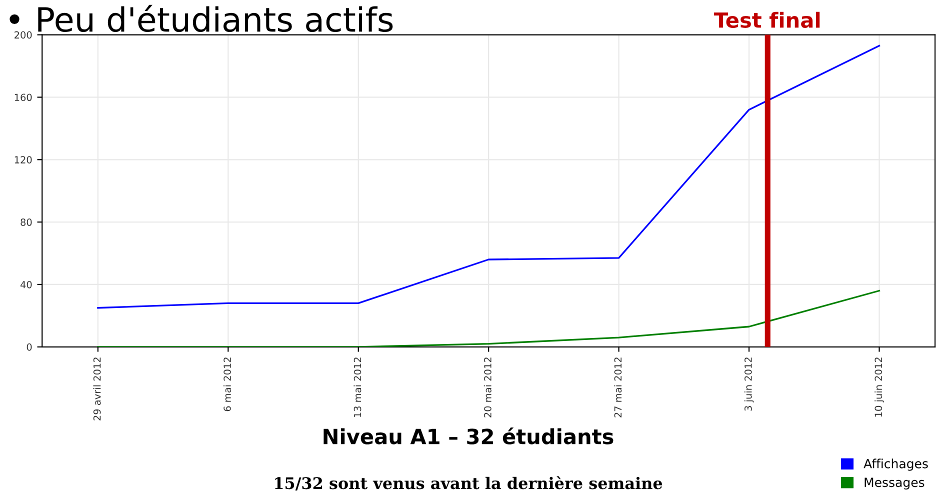  I want to click on y-tick-label: 200, so click(23, 35).